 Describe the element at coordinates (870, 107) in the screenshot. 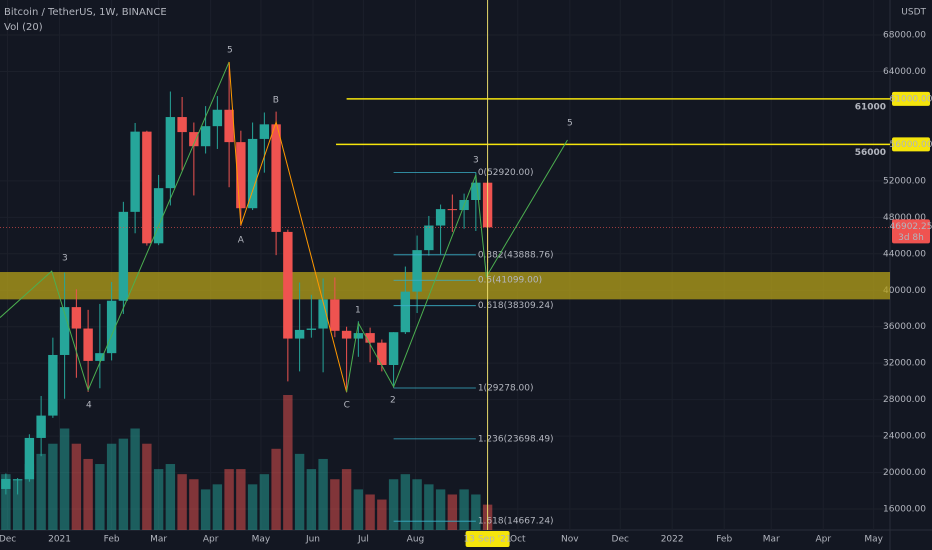

I see `level-label: 61000` at that location.